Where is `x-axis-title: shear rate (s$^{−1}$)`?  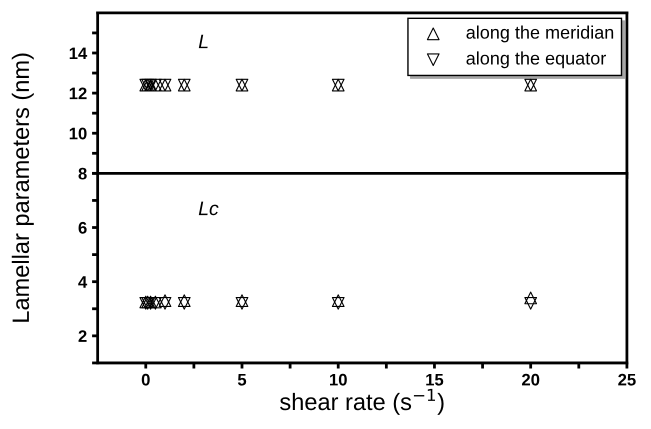
x-axis-title: shear rate (s$^{−1}$) is located at coordinates (362, 401).